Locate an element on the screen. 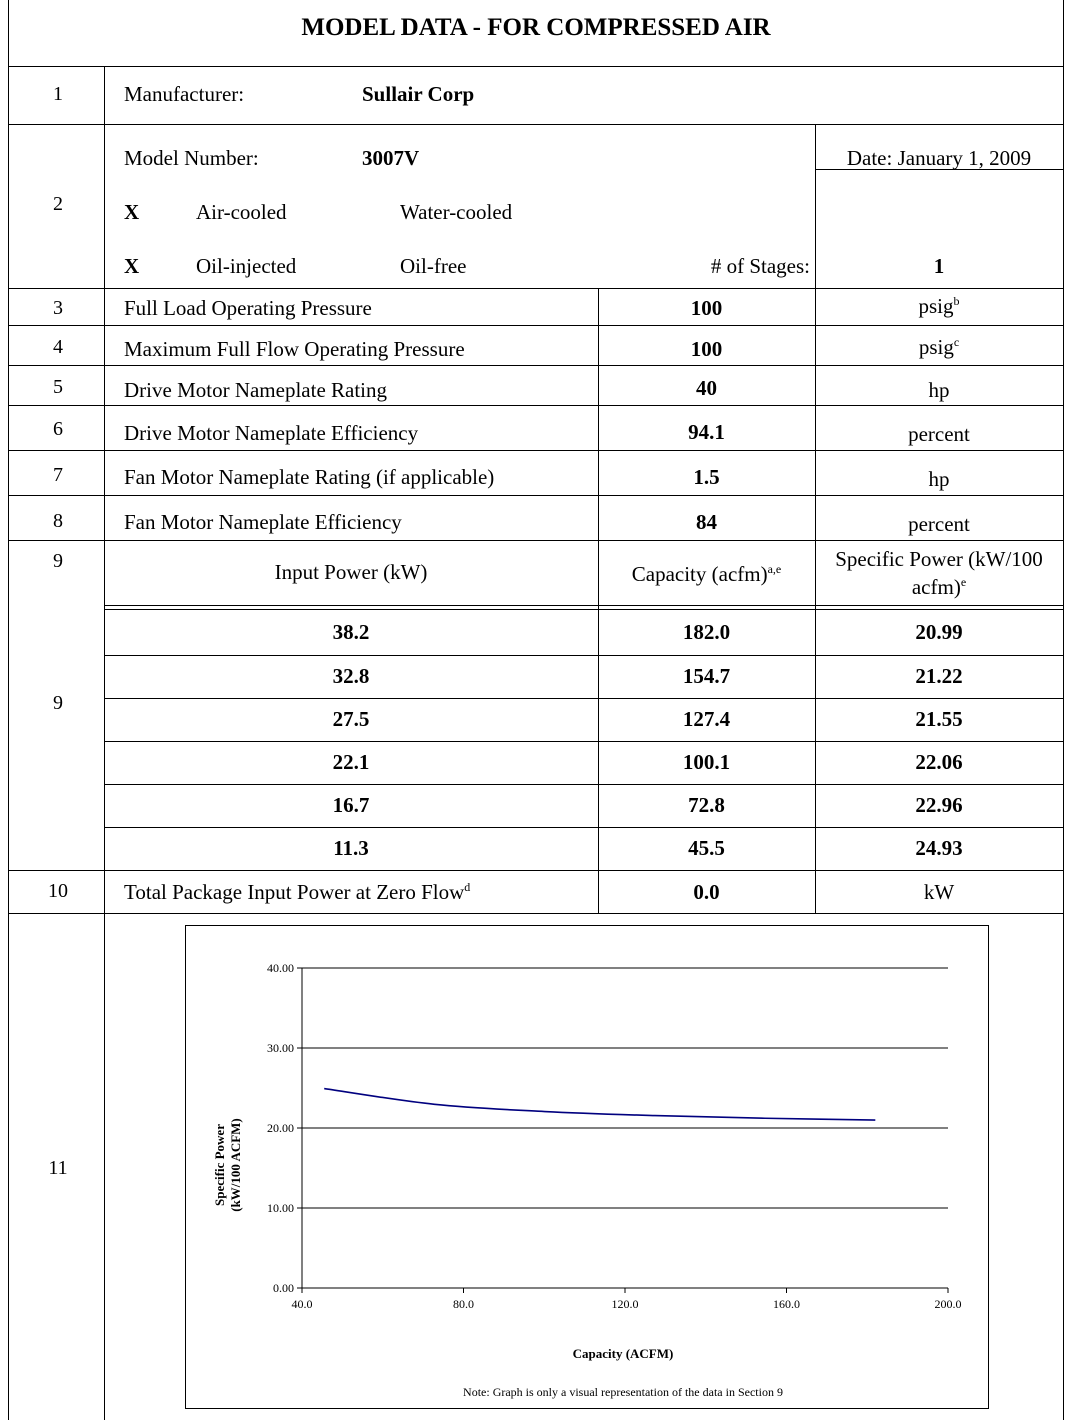 This screenshot has height=1420, width=1070. oil-free-label: Oil-free is located at coordinates (433, 266).